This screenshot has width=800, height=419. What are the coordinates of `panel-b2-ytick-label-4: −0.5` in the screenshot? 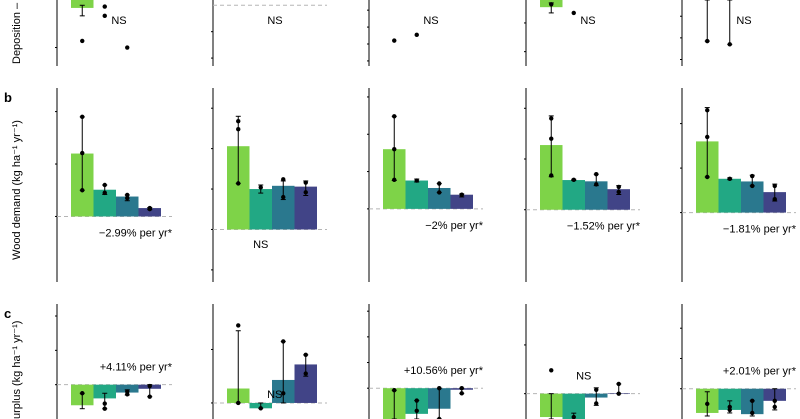 It's located at (195, 271).